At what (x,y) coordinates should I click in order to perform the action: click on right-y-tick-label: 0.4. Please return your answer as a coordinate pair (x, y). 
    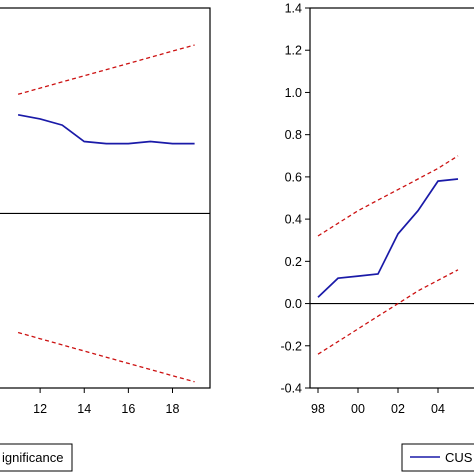
    Looking at the image, I should click on (293, 220).